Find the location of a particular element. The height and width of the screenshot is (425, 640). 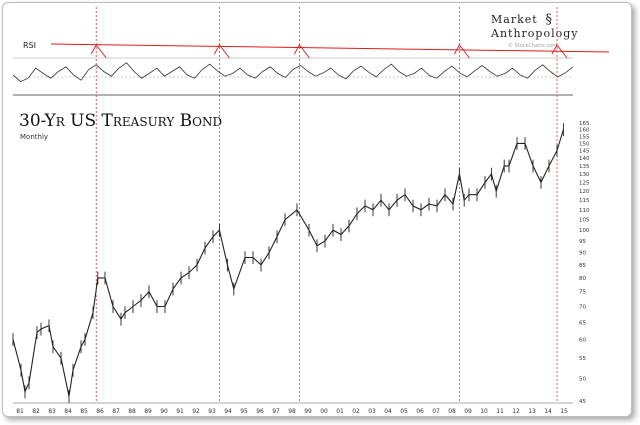

x-tick-label: 90 is located at coordinates (164, 411).